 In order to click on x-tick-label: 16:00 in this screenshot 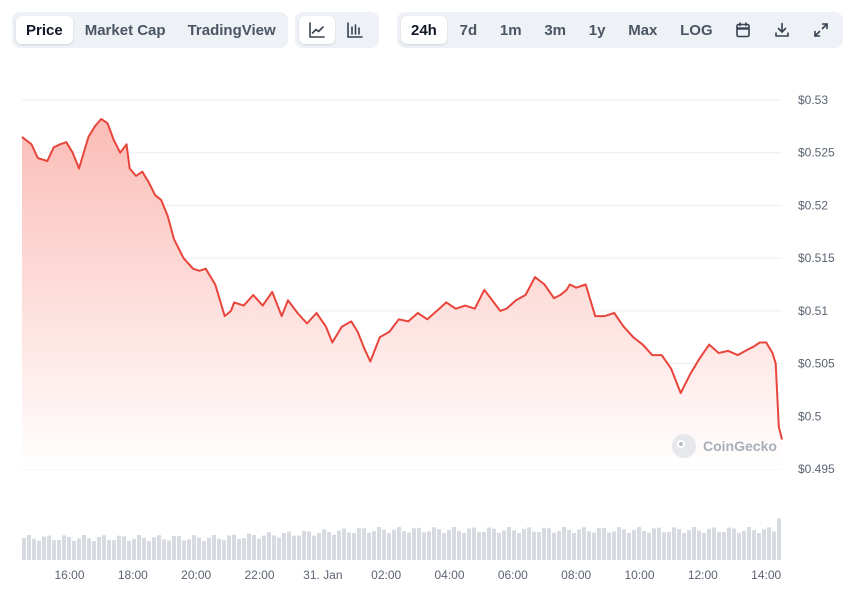, I will do `click(69, 575)`.